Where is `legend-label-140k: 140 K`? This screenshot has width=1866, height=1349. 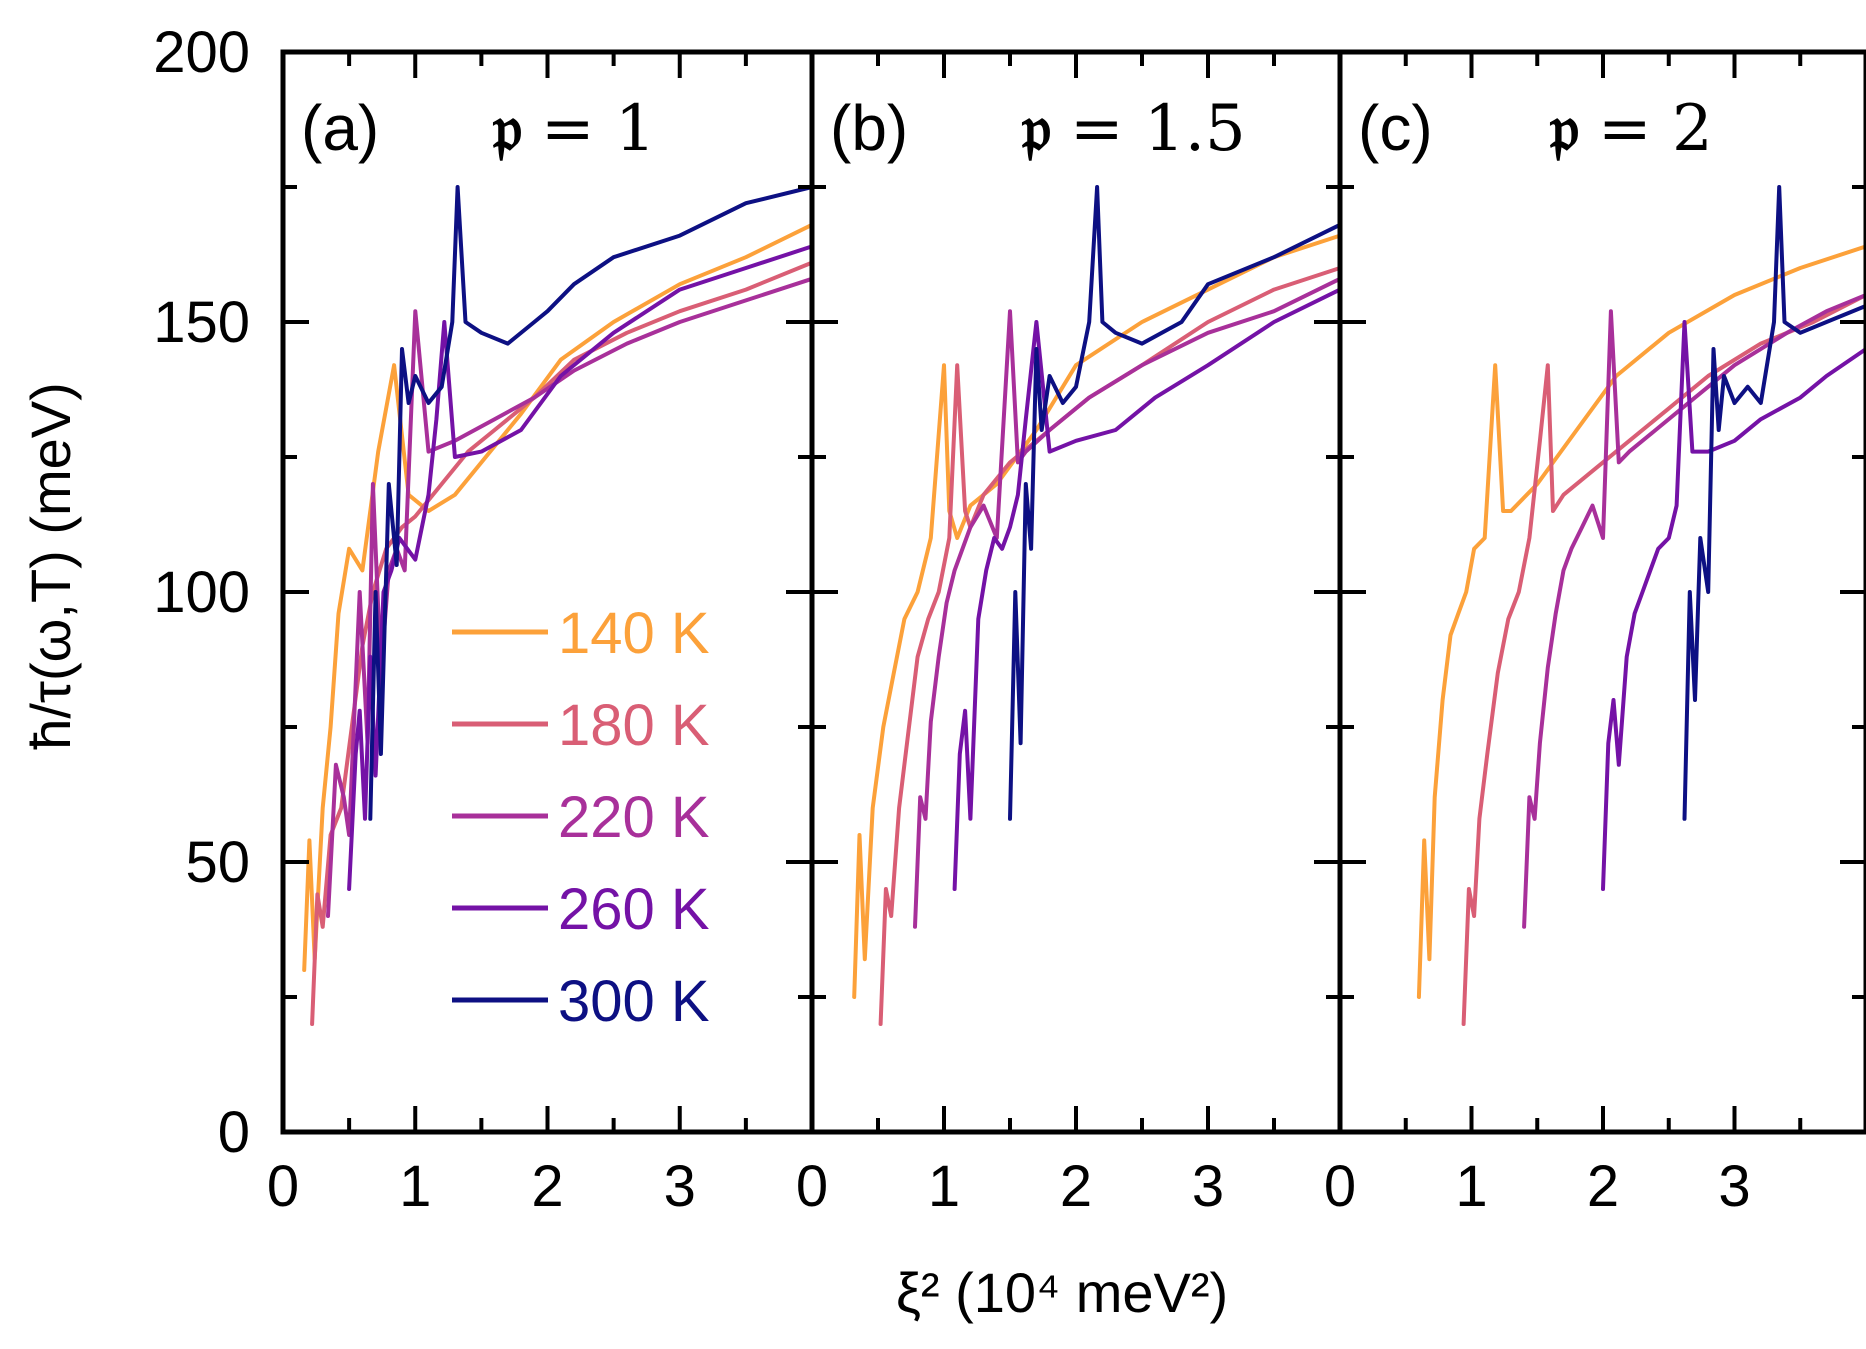
legend-label-140k: 140 K is located at coordinates (634, 633).